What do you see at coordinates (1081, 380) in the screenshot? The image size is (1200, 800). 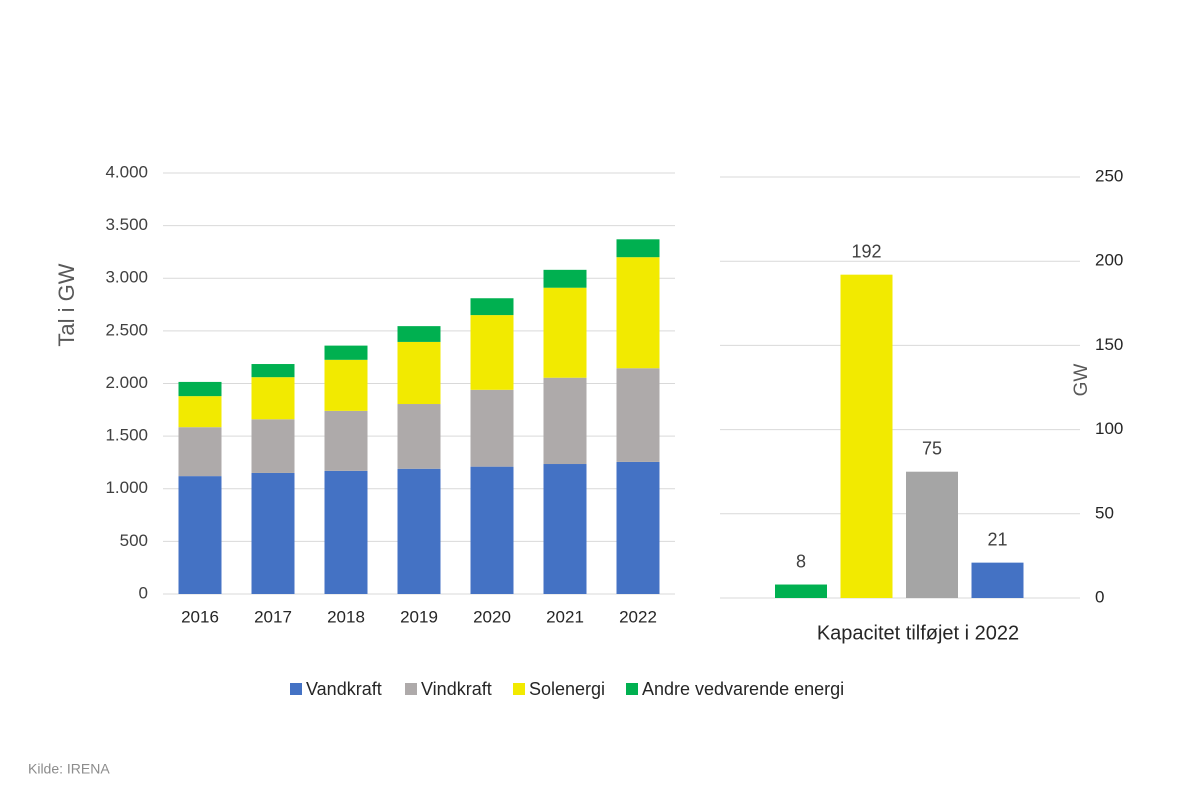 I see `y-axis-title: GW` at bounding box center [1081, 380].